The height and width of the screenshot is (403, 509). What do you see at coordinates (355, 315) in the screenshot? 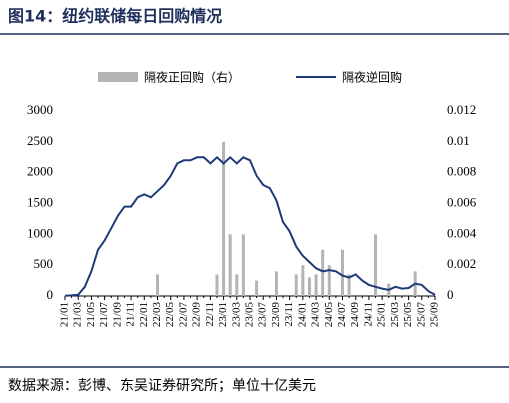
I see `x-tick-label: 24/09` at bounding box center [355, 315].